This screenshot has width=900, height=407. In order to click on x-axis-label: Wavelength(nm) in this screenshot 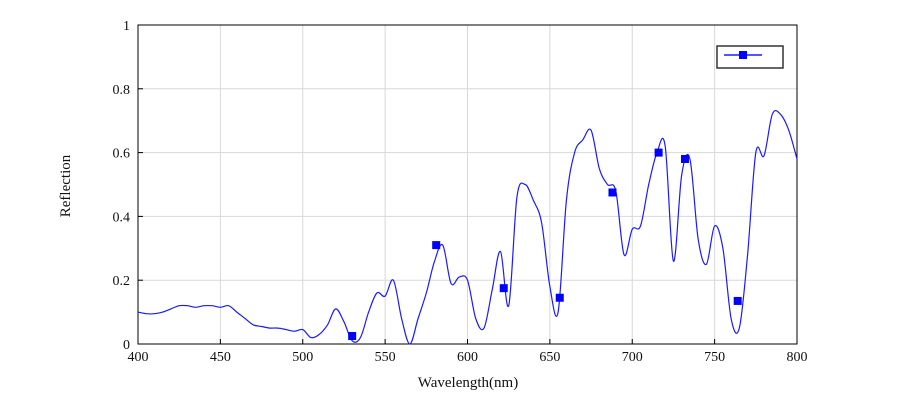, I will do `click(468, 383)`.